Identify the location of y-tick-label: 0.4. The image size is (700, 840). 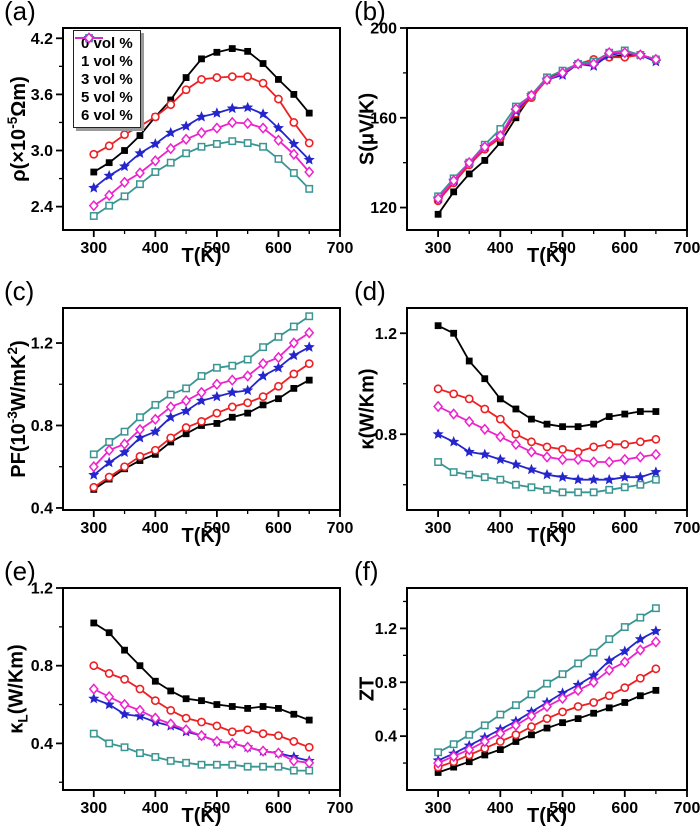
(42, 508).